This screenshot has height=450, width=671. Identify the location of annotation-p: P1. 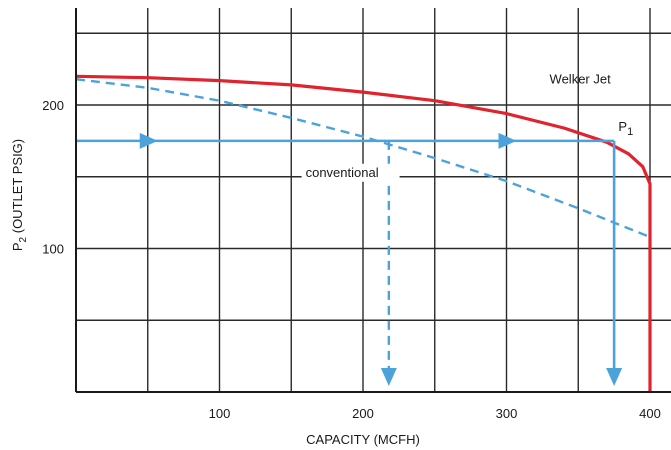
(625, 128).